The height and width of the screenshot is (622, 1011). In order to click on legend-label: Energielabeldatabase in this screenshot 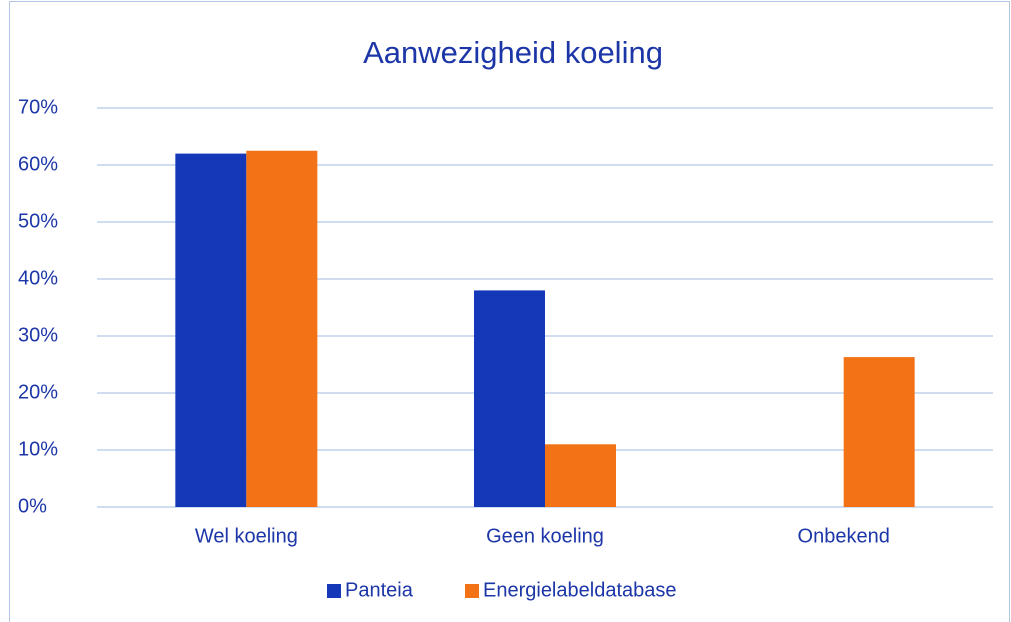, I will do `click(580, 590)`.